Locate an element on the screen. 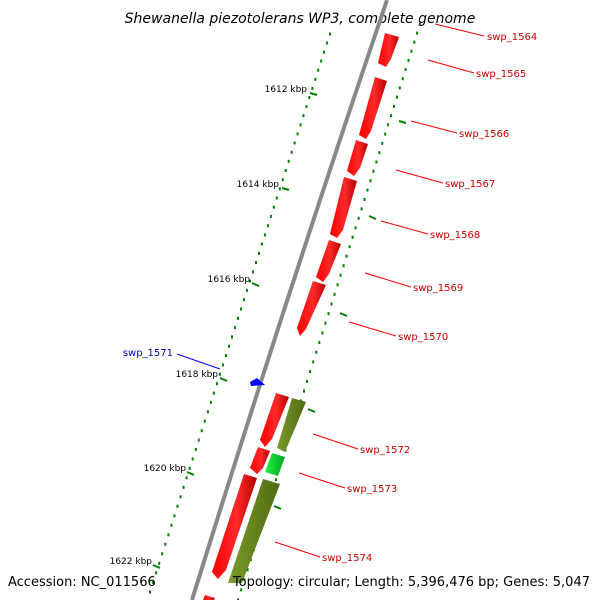 The image size is (600, 600). gene-label-swp-1571: swp_1571 is located at coordinates (148, 353).